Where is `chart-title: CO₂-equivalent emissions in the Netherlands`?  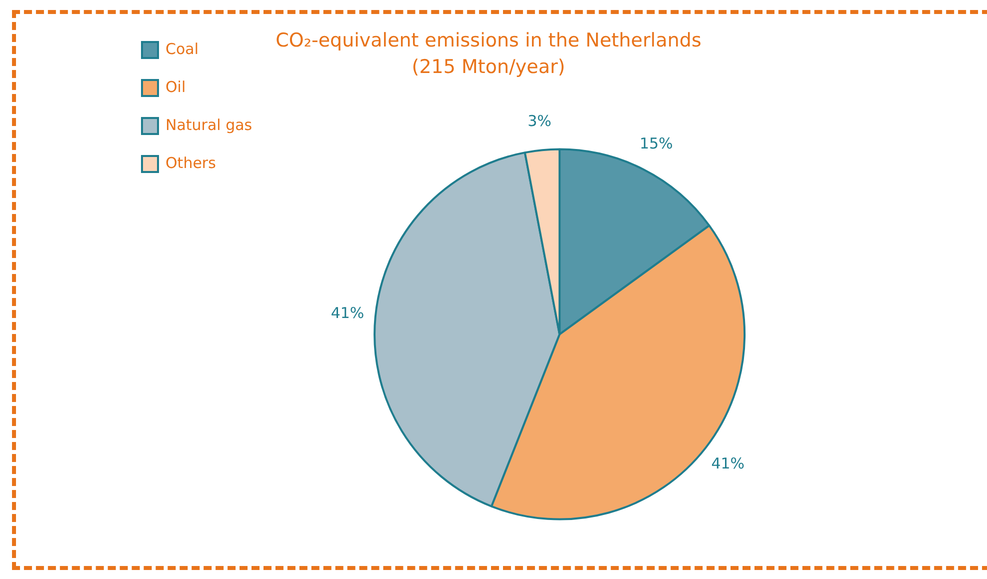
chart-title: CO₂-equivalent emissions in the Netherlands is located at coordinates (489, 40).